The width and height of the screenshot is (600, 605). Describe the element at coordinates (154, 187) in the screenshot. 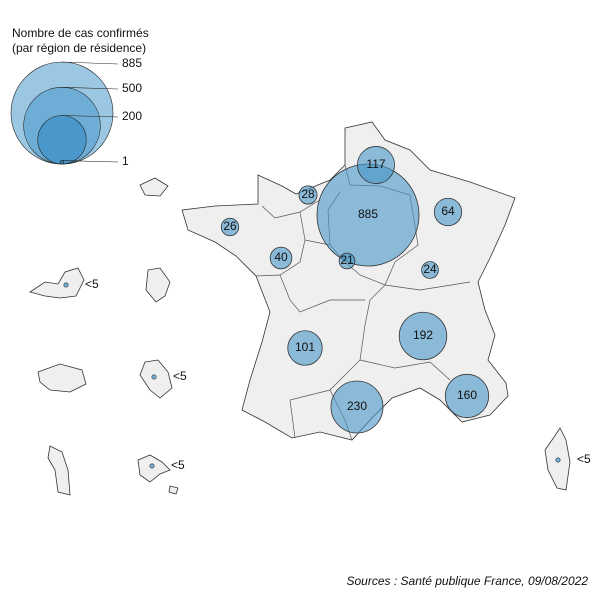

I see `ile` at that location.